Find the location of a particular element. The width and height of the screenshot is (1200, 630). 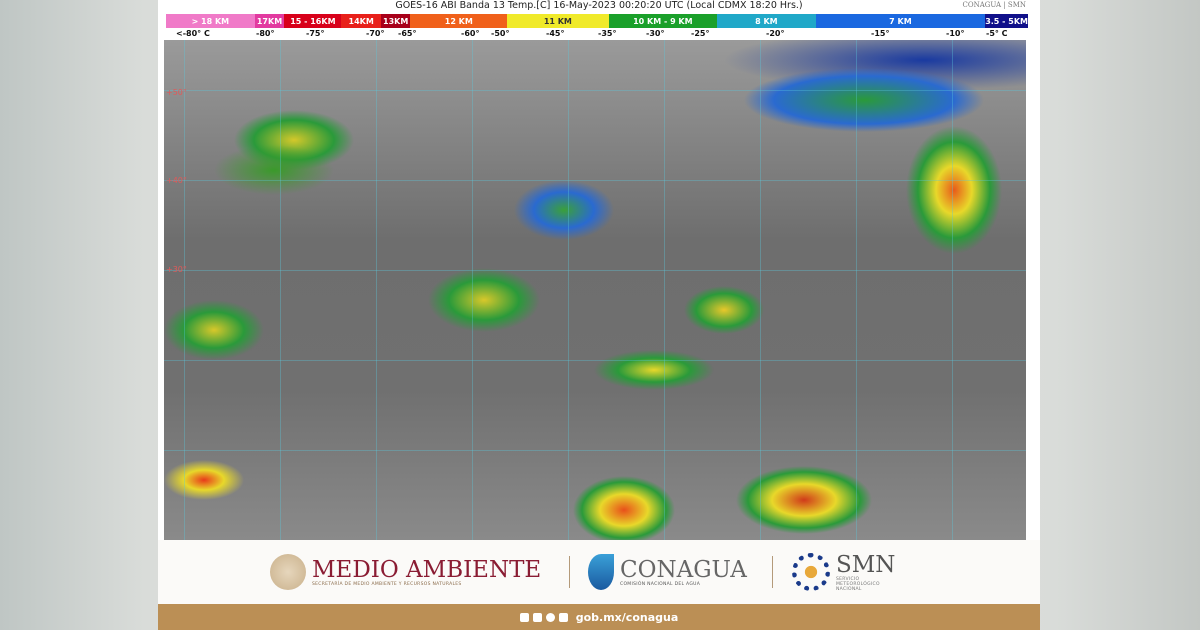

legend-swatch: 3.5 - 5KM is located at coordinates (1006, 21).